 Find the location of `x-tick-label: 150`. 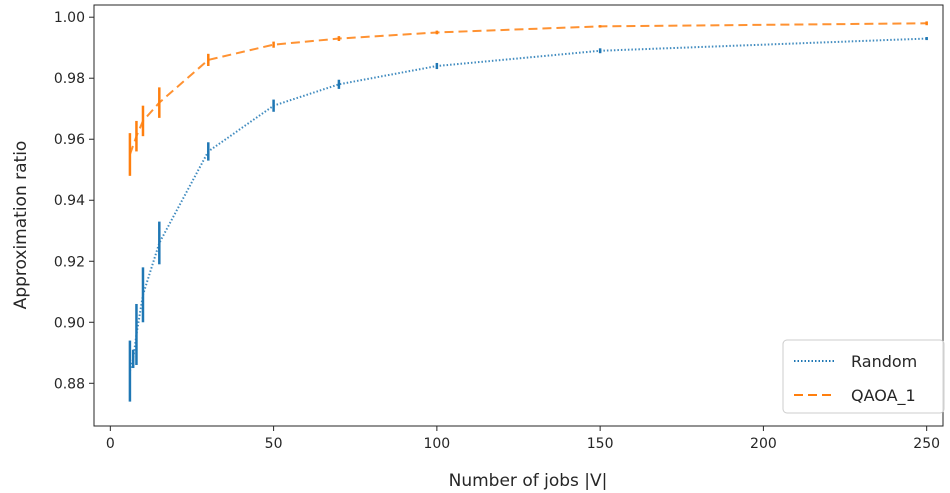

x-tick-label: 150 is located at coordinates (600, 444).